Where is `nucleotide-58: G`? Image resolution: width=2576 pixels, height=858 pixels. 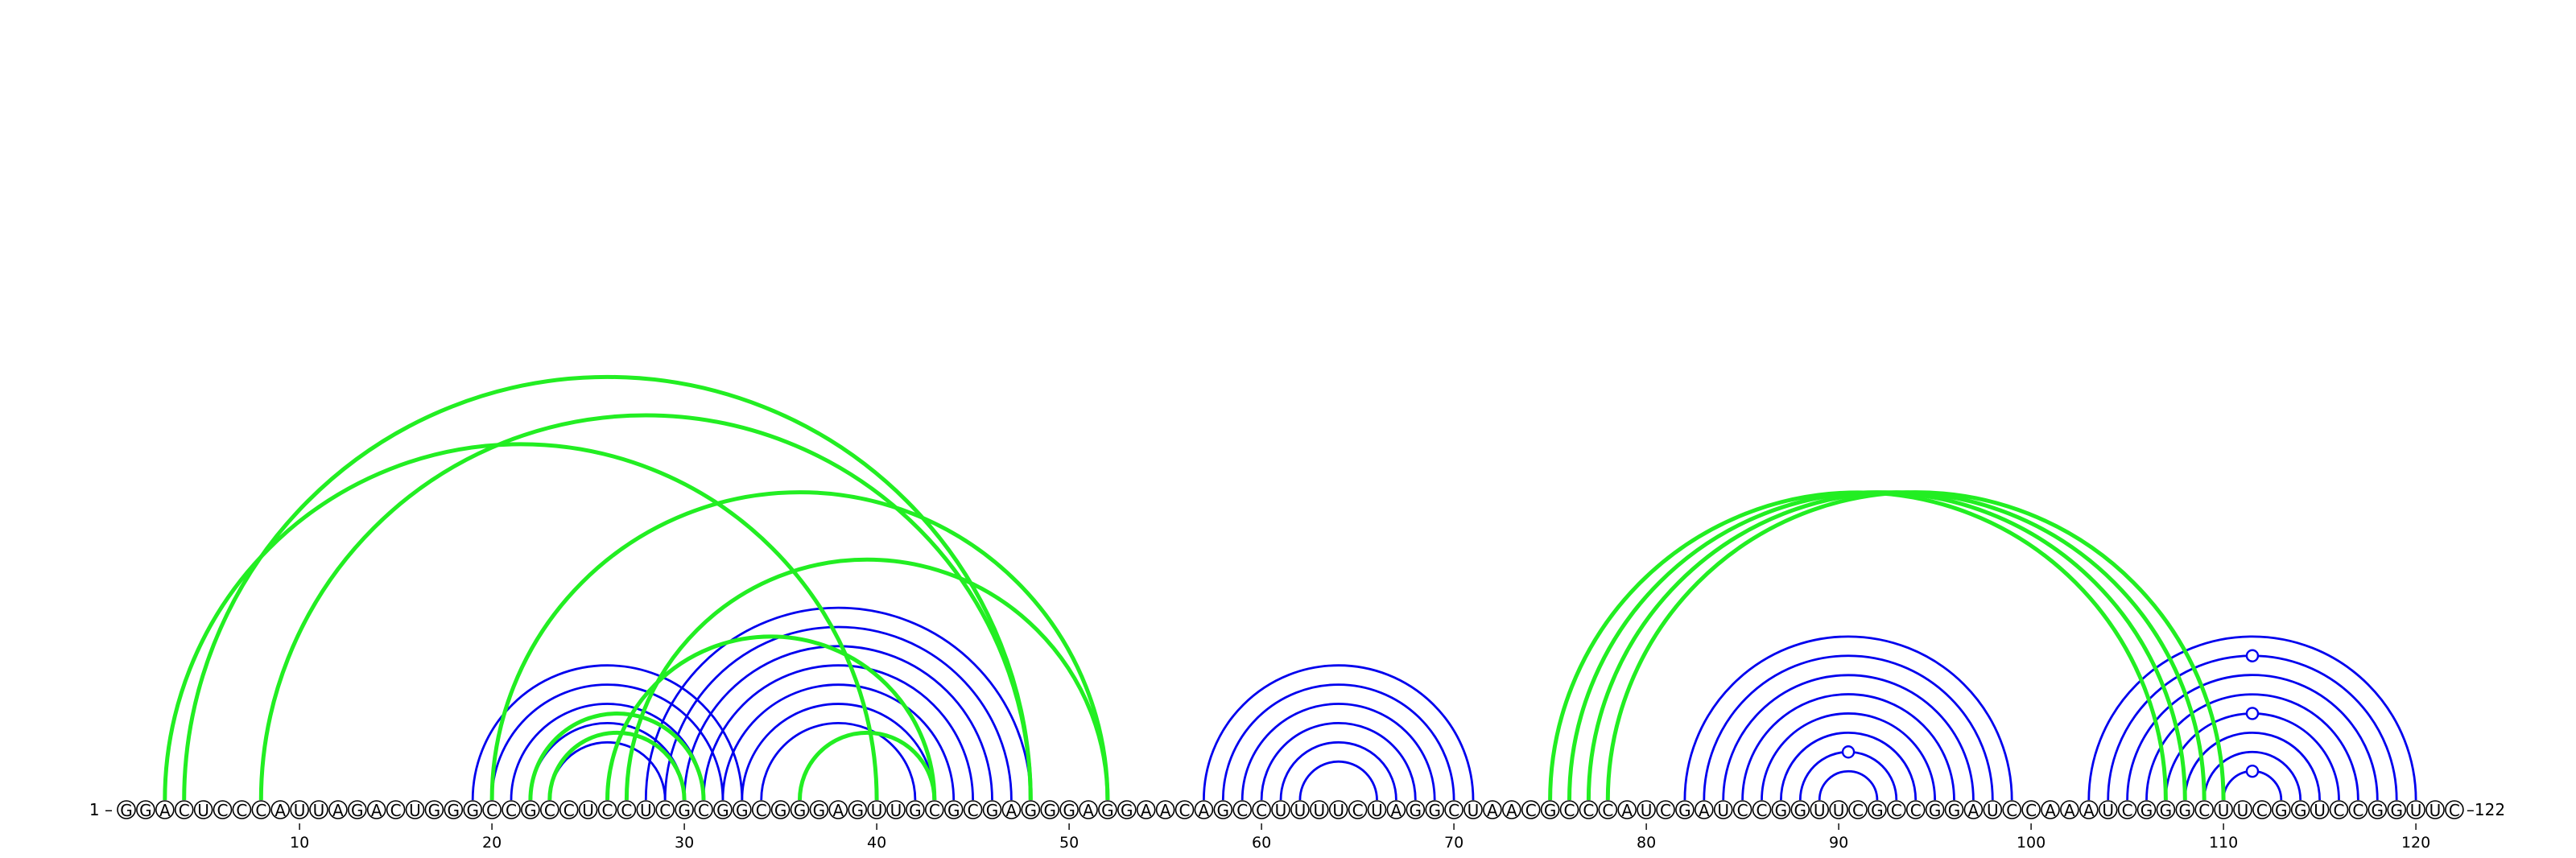
nucleotide-58: G is located at coordinates (1223, 811).